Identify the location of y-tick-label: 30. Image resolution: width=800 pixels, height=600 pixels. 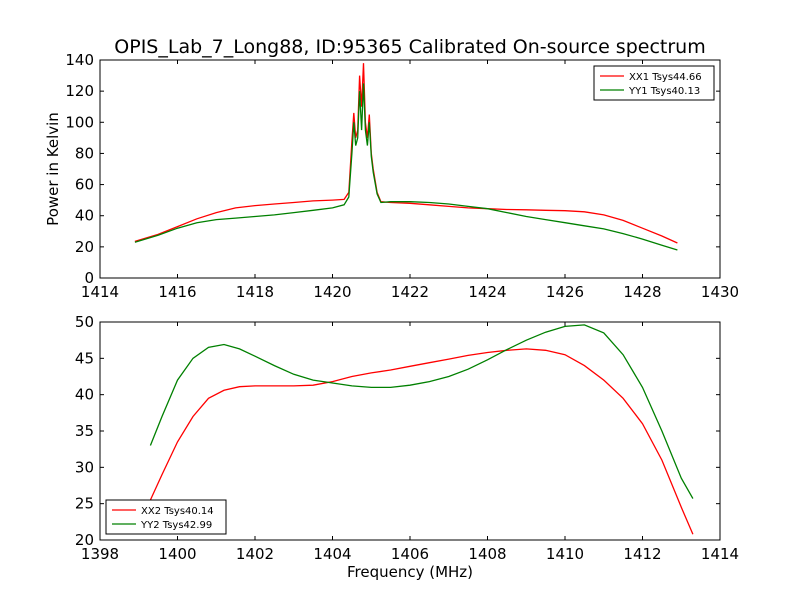
(84, 467).